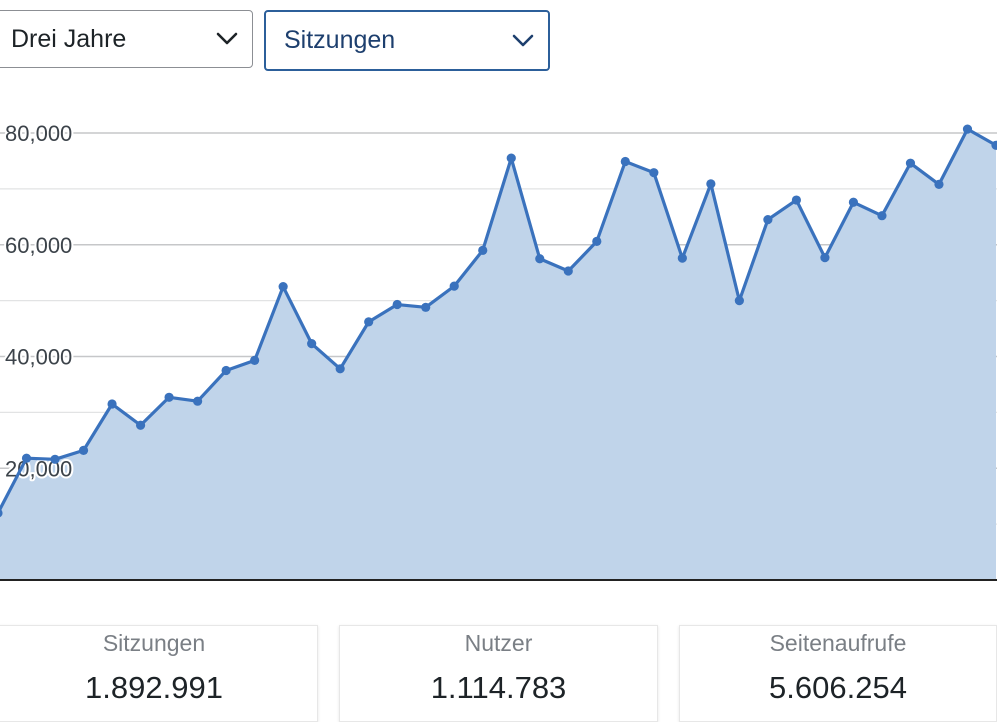  Describe the element at coordinates (498, 687) in the screenshot. I see `stat-card-value: 1.114.783` at that location.